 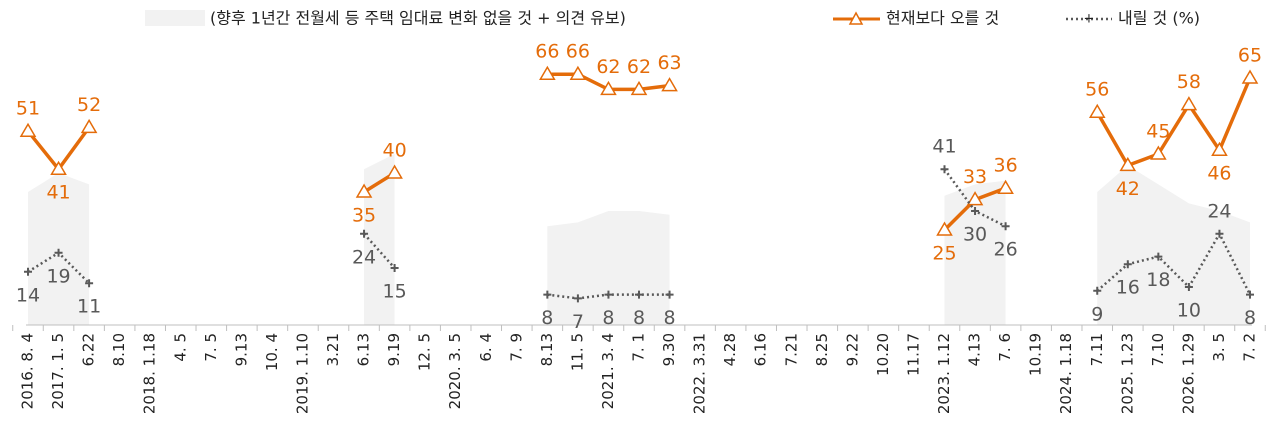 I want to click on data-label: 14, so click(x=28, y=295).